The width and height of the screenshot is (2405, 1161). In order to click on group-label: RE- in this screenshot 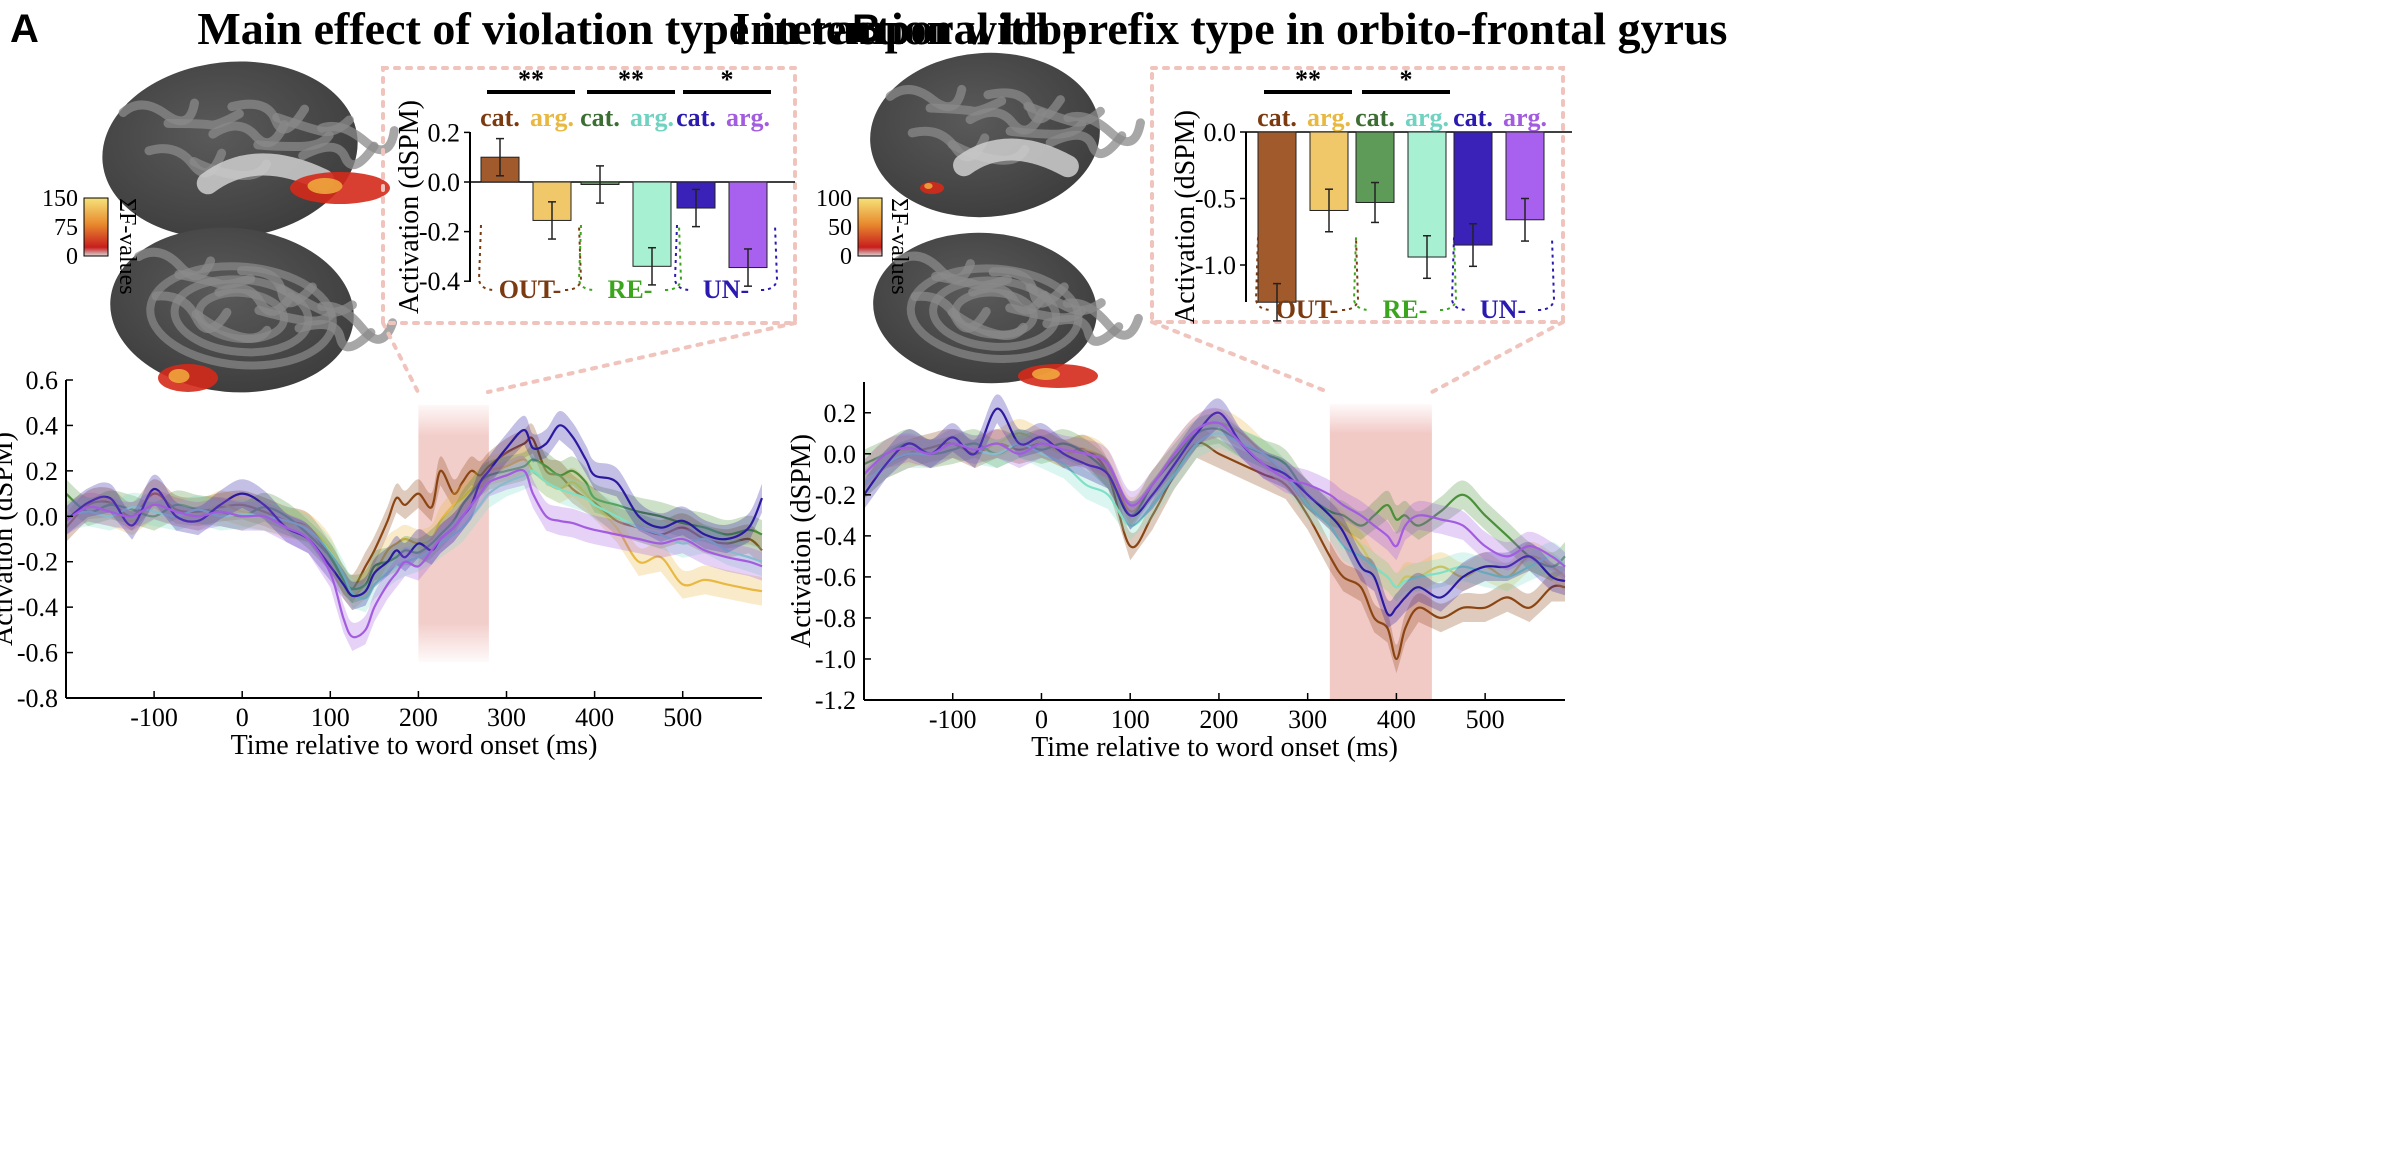, I will do `click(630, 289)`.